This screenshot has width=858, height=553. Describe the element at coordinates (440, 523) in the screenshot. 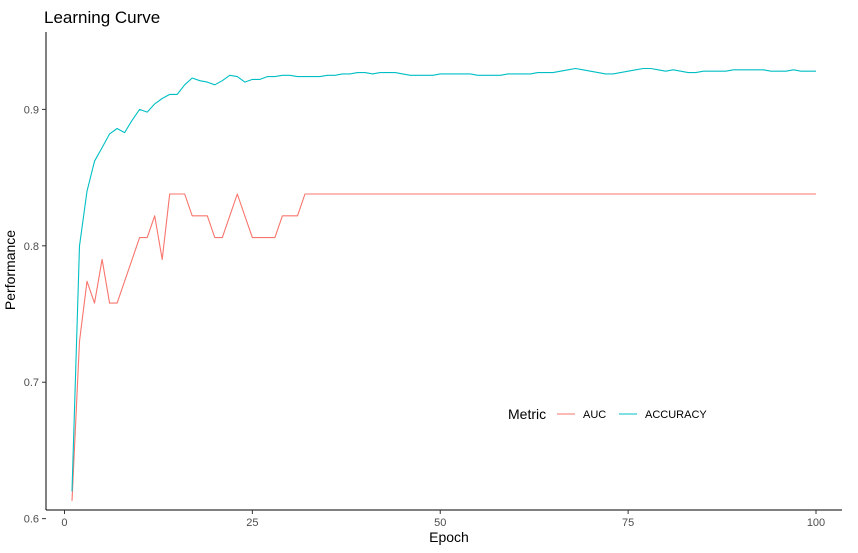

I see `x-tick-label: 50` at that location.